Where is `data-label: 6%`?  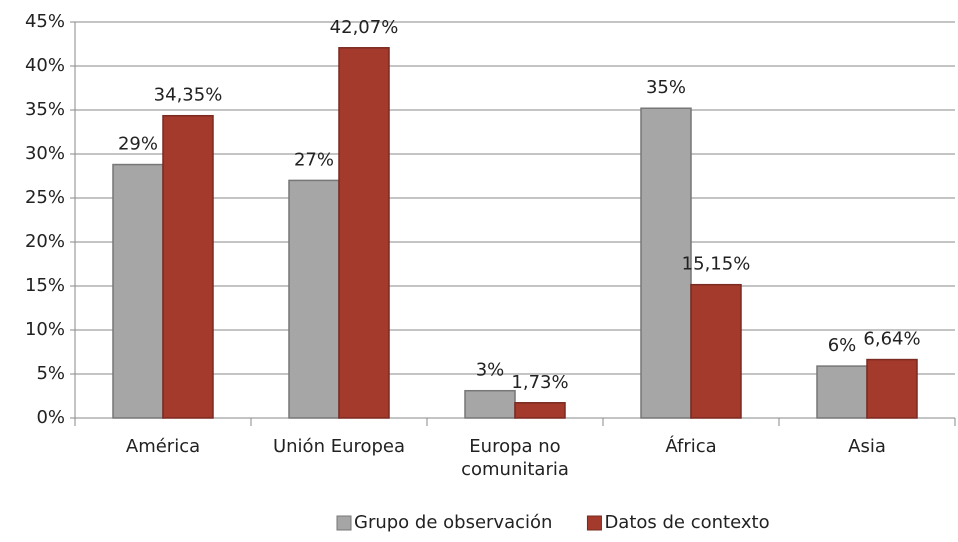 data-label: 6% is located at coordinates (842, 345).